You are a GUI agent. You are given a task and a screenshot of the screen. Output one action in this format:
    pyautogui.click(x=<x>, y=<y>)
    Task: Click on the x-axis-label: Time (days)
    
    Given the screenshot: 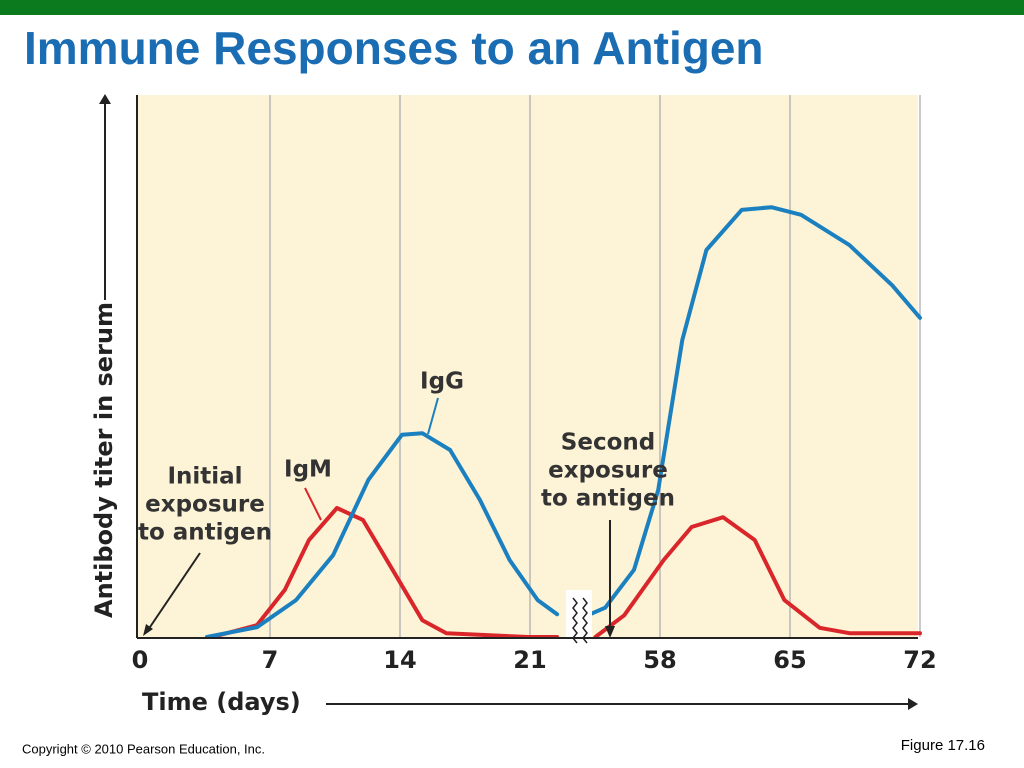 What is the action you would take?
    pyautogui.click(x=221, y=702)
    